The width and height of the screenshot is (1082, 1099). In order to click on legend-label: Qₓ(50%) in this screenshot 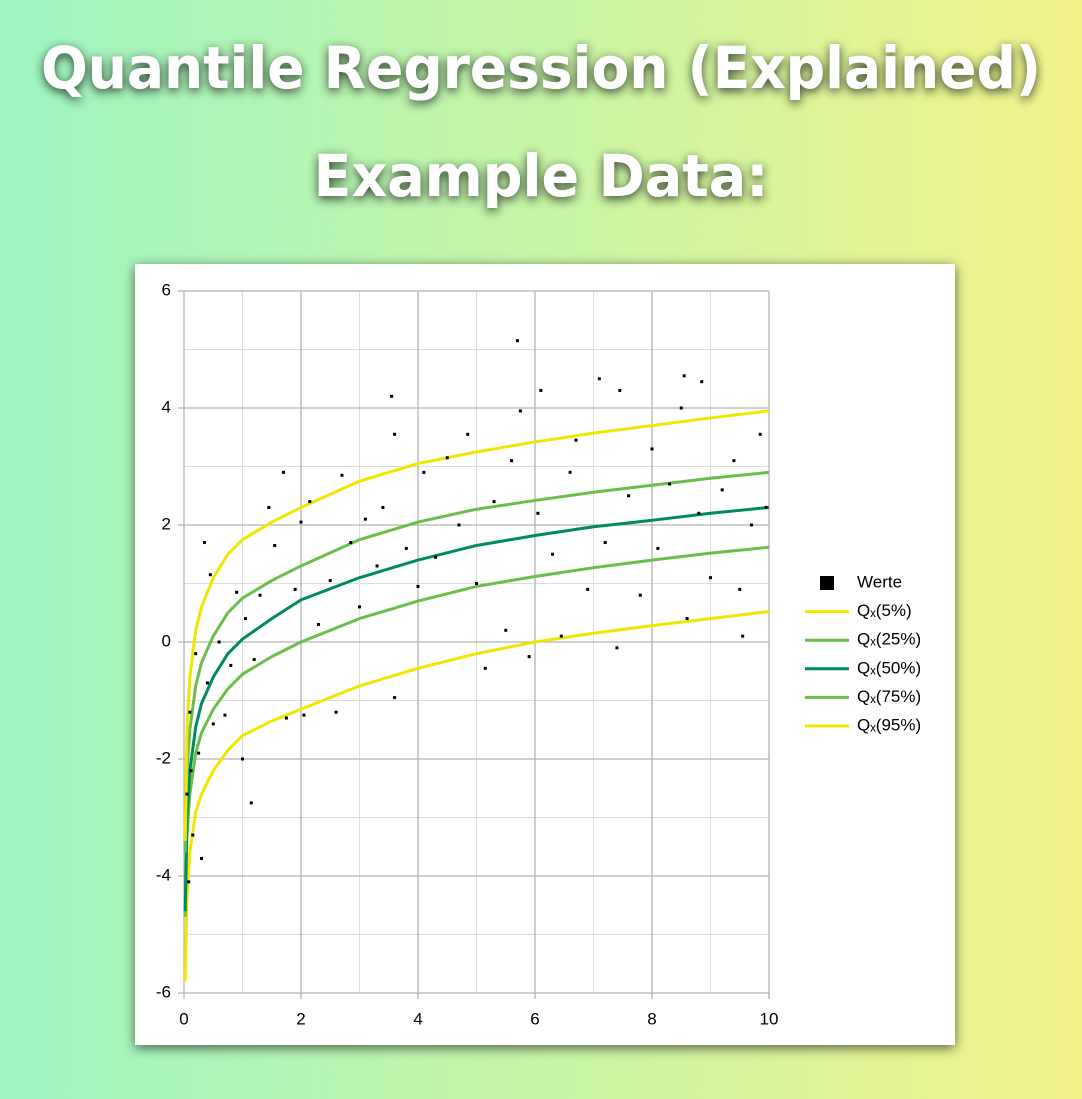, I will do `click(889, 667)`.